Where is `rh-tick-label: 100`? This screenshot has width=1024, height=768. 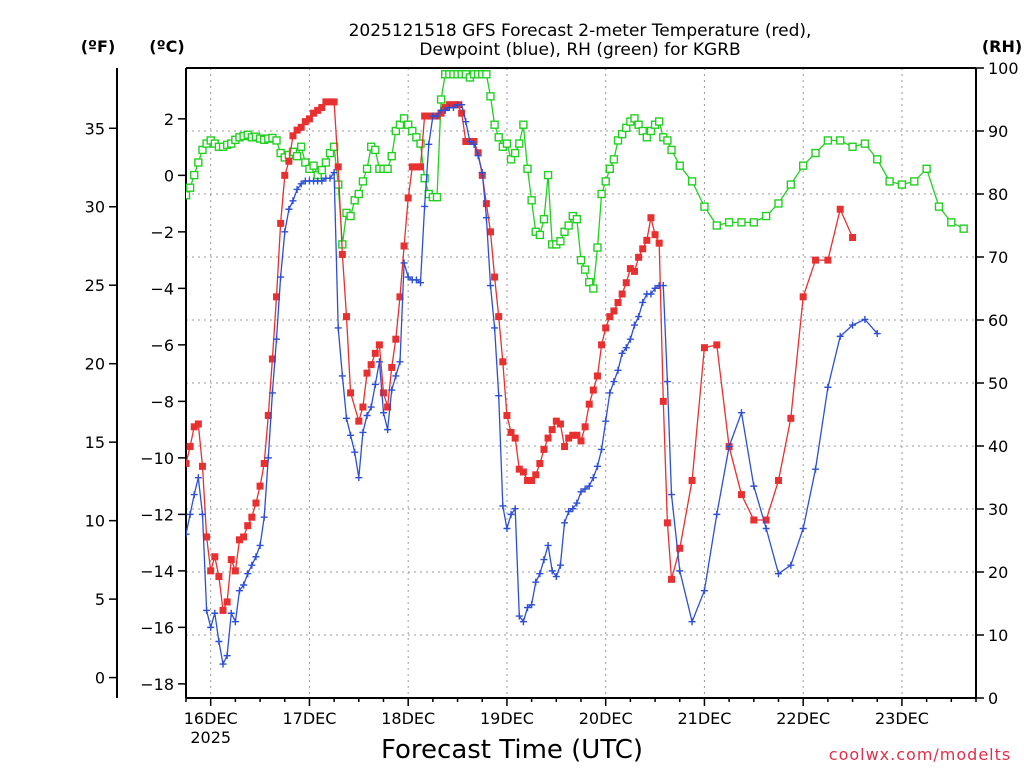
rh-tick-label: 100 is located at coordinates (1003, 68).